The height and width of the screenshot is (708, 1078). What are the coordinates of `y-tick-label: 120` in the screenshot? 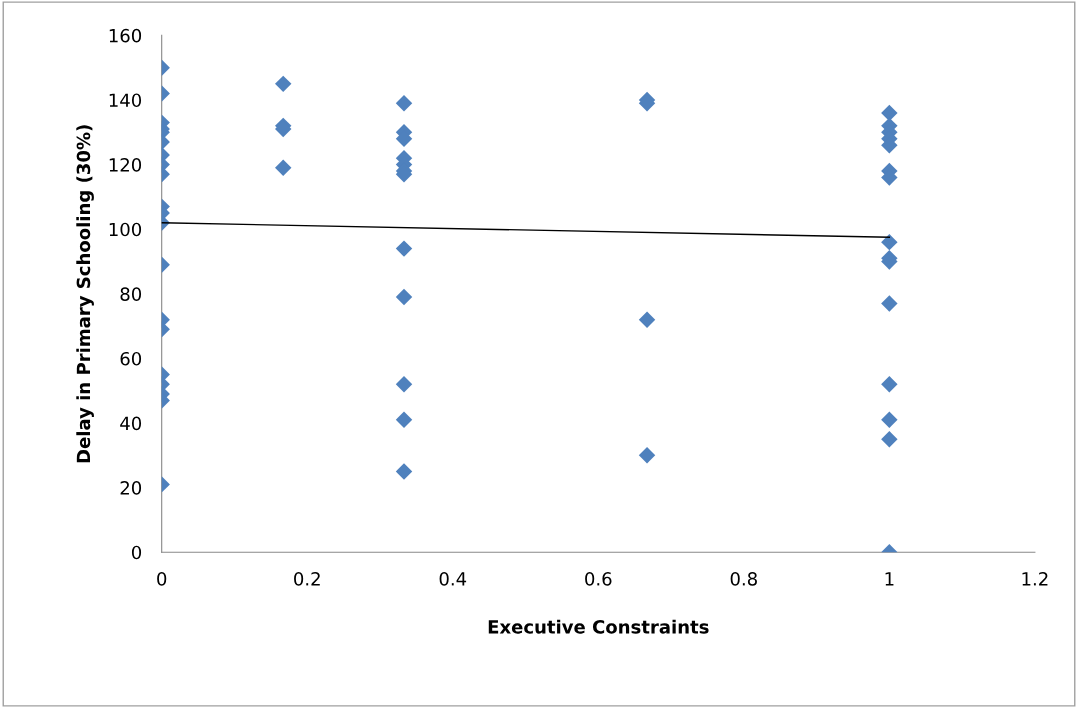 It's located at (125, 165).